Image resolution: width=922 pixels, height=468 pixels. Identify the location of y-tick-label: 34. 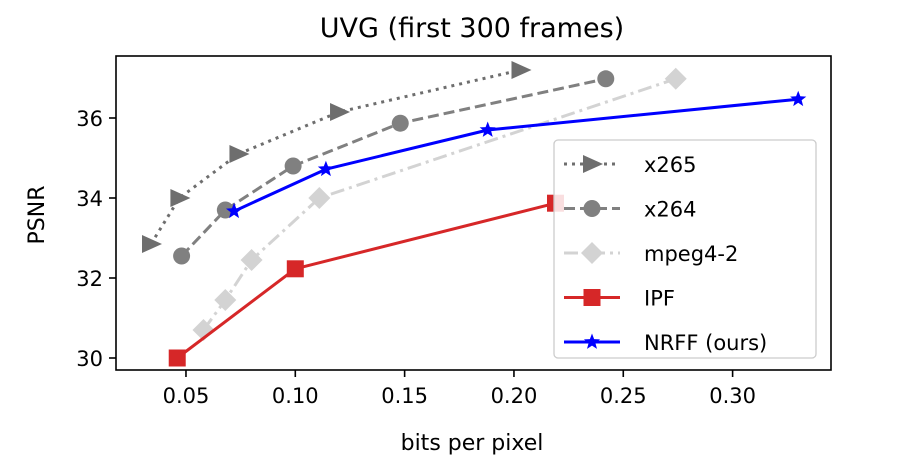
(89, 199).